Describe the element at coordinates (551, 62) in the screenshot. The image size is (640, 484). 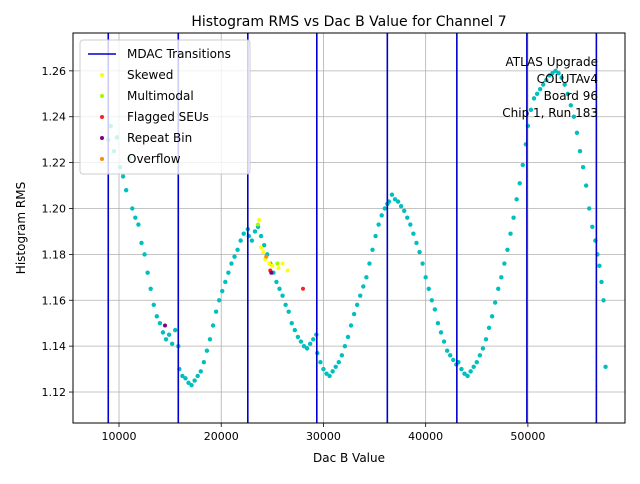
I see `annotation-line: ATLAS Upgrade` at that location.